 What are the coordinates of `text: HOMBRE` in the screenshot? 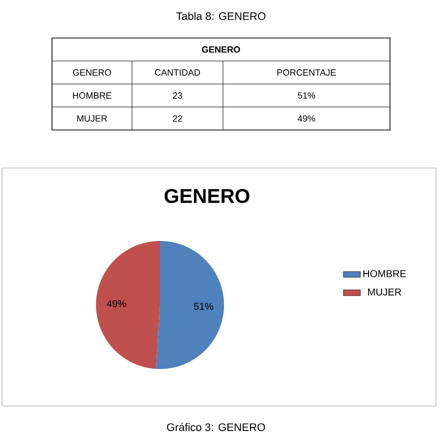 It's located at (92, 95).